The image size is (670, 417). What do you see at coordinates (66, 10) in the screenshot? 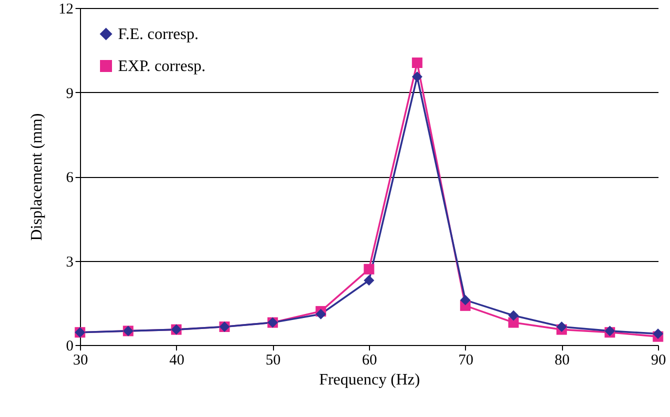
I see `y-tick-label: 12` at bounding box center [66, 10].